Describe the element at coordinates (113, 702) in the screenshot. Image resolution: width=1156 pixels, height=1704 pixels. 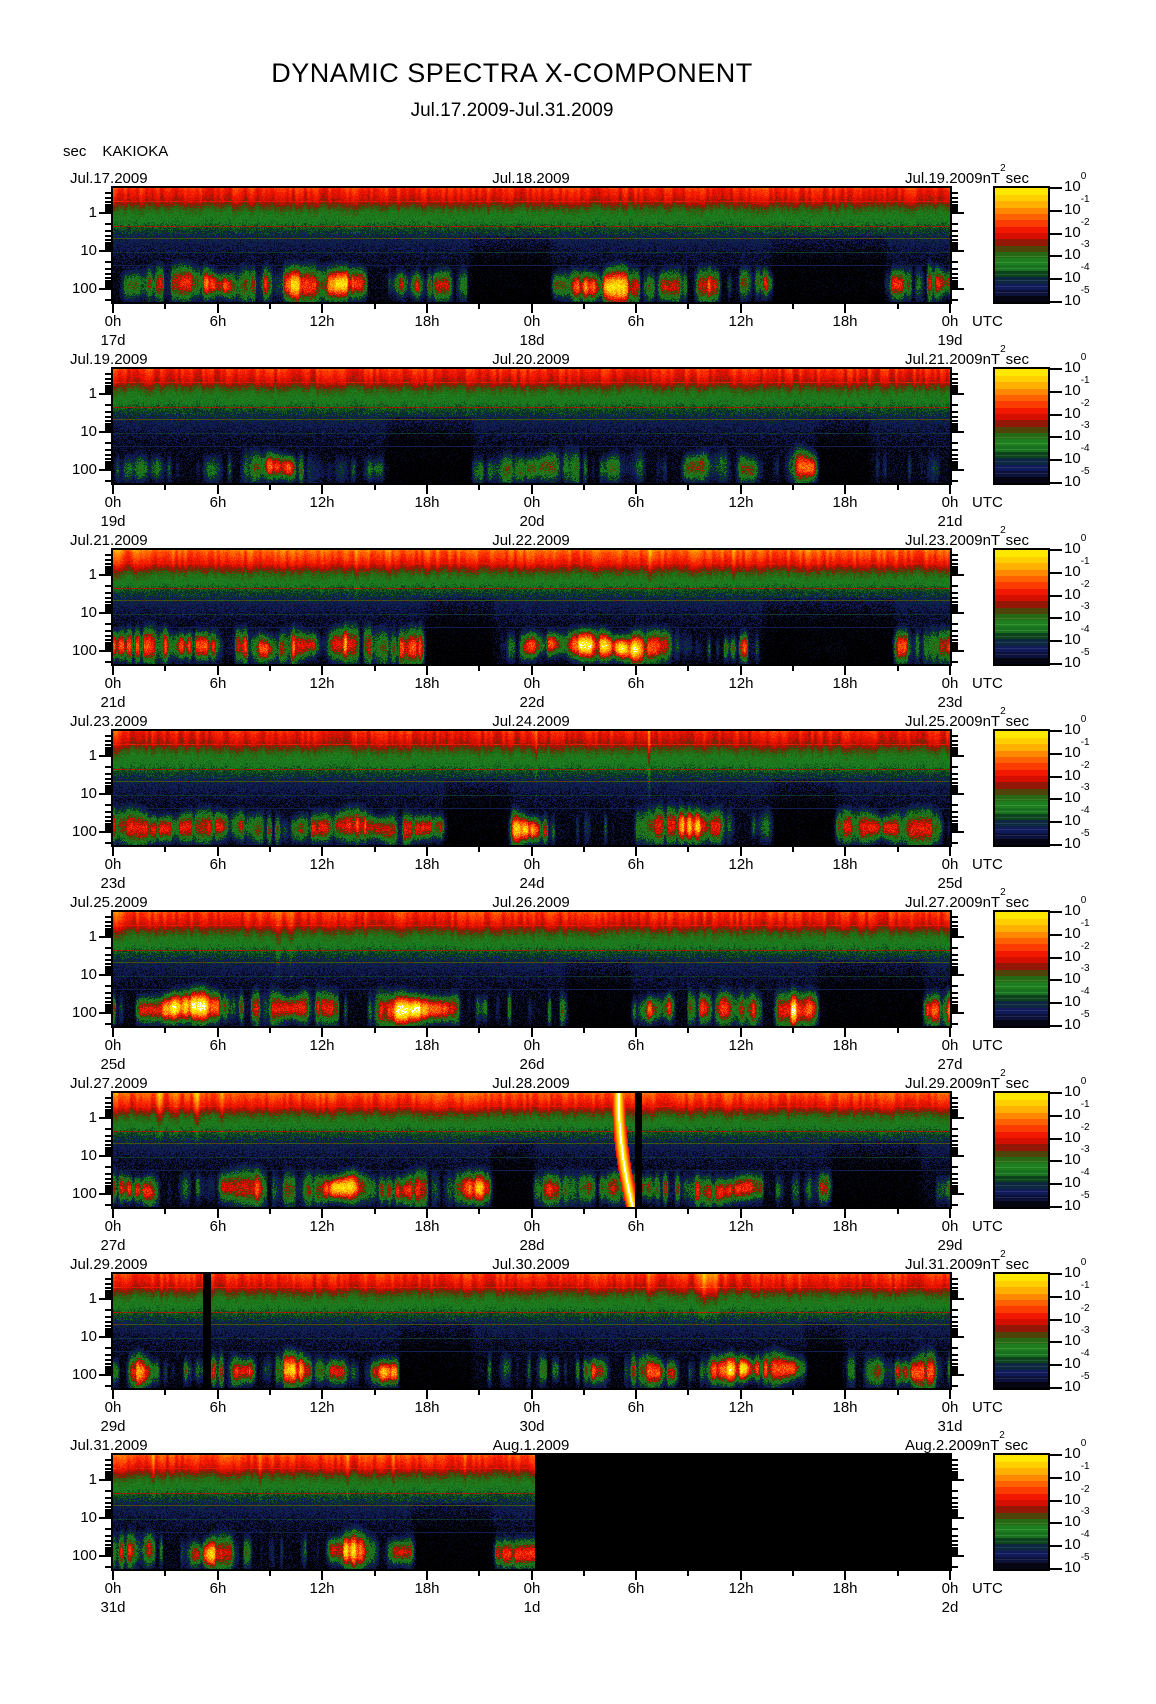
I see `x-day-label: 21d` at that location.